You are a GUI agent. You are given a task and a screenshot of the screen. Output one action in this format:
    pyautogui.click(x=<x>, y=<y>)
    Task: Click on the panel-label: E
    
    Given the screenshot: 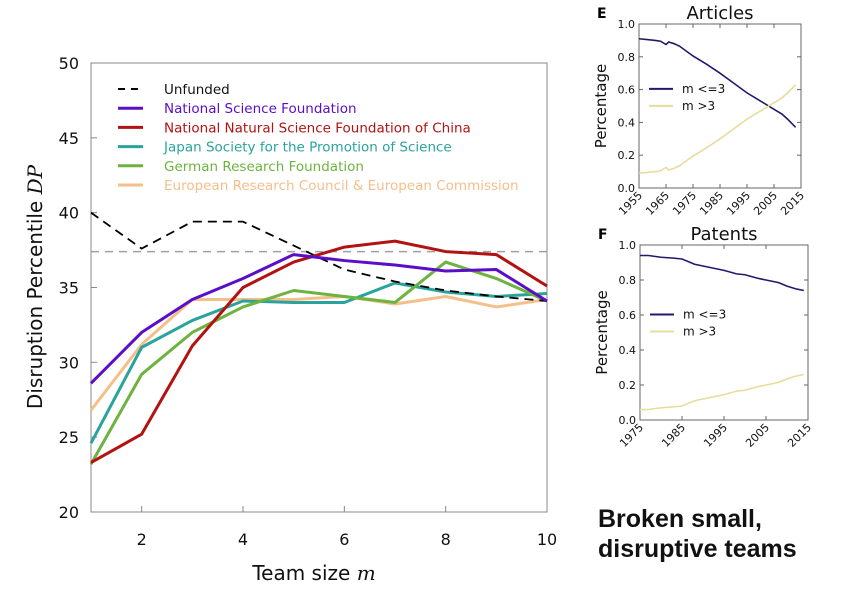 What is the action you would take?
    pyautogui.click(x=602, y=14)
    